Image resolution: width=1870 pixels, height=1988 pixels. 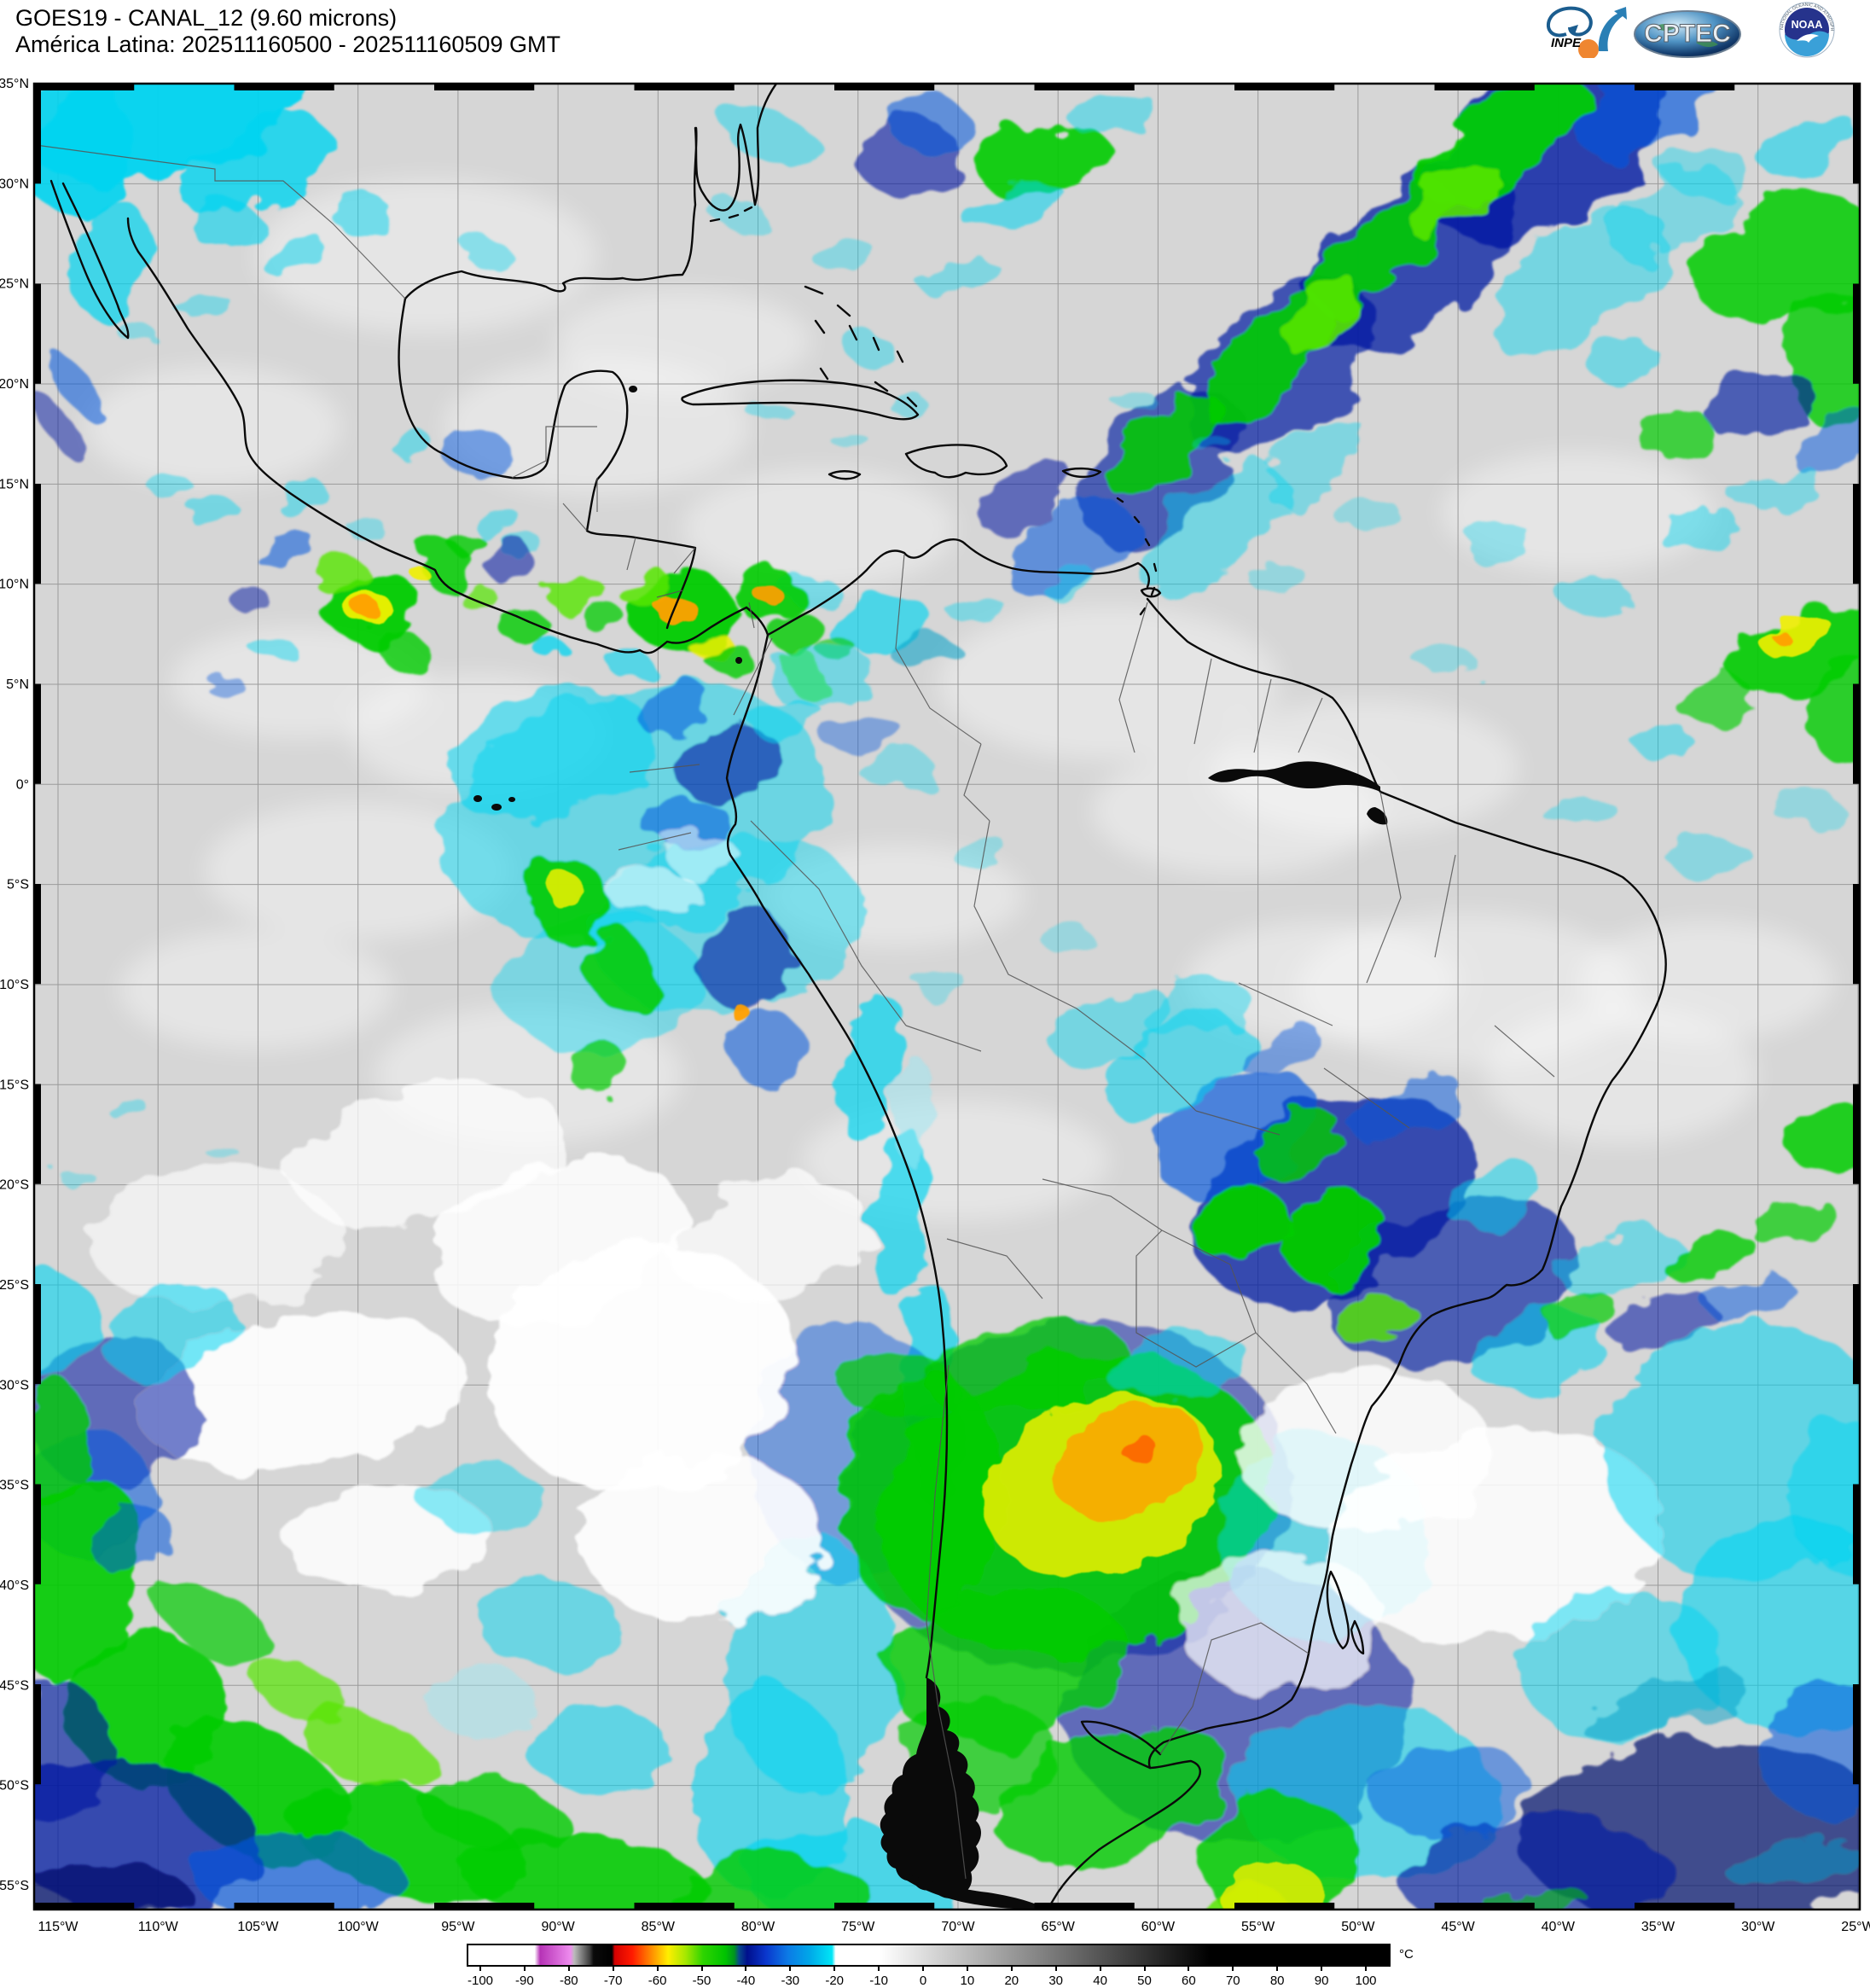 I want to click on colorbar-tick-label: 70, so click(x=1232, y=1980).